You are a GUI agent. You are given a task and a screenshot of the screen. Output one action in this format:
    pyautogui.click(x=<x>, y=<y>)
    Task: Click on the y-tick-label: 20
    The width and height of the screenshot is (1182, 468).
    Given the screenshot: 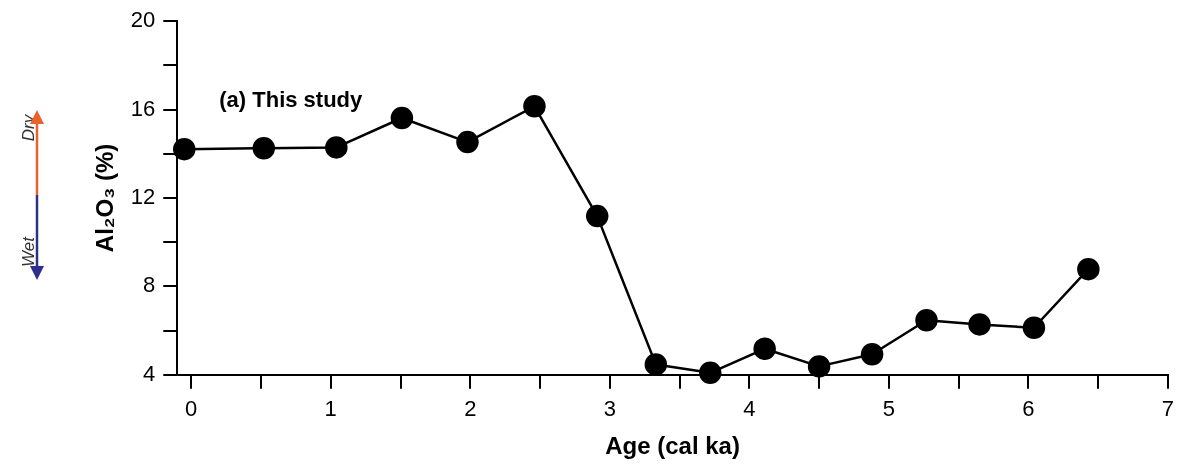 What is the action you would take?
    pyautogui.click(x=143, y=20)
    